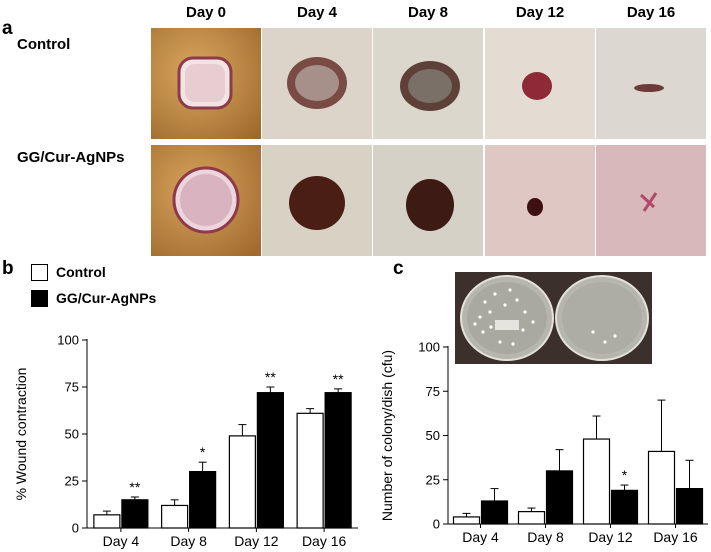  Describe the element at coordinates (428, 12) in the screenshot. I see `day-header-8: Day 8` at that location.